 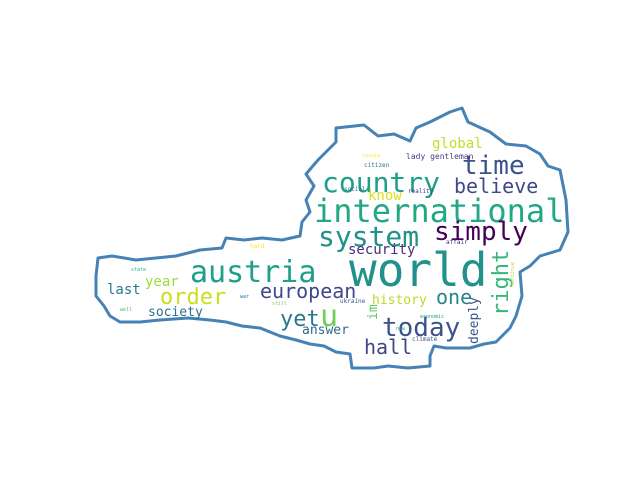 I want to click on cloud-word-believe: believe, so click(x=496, y=186).